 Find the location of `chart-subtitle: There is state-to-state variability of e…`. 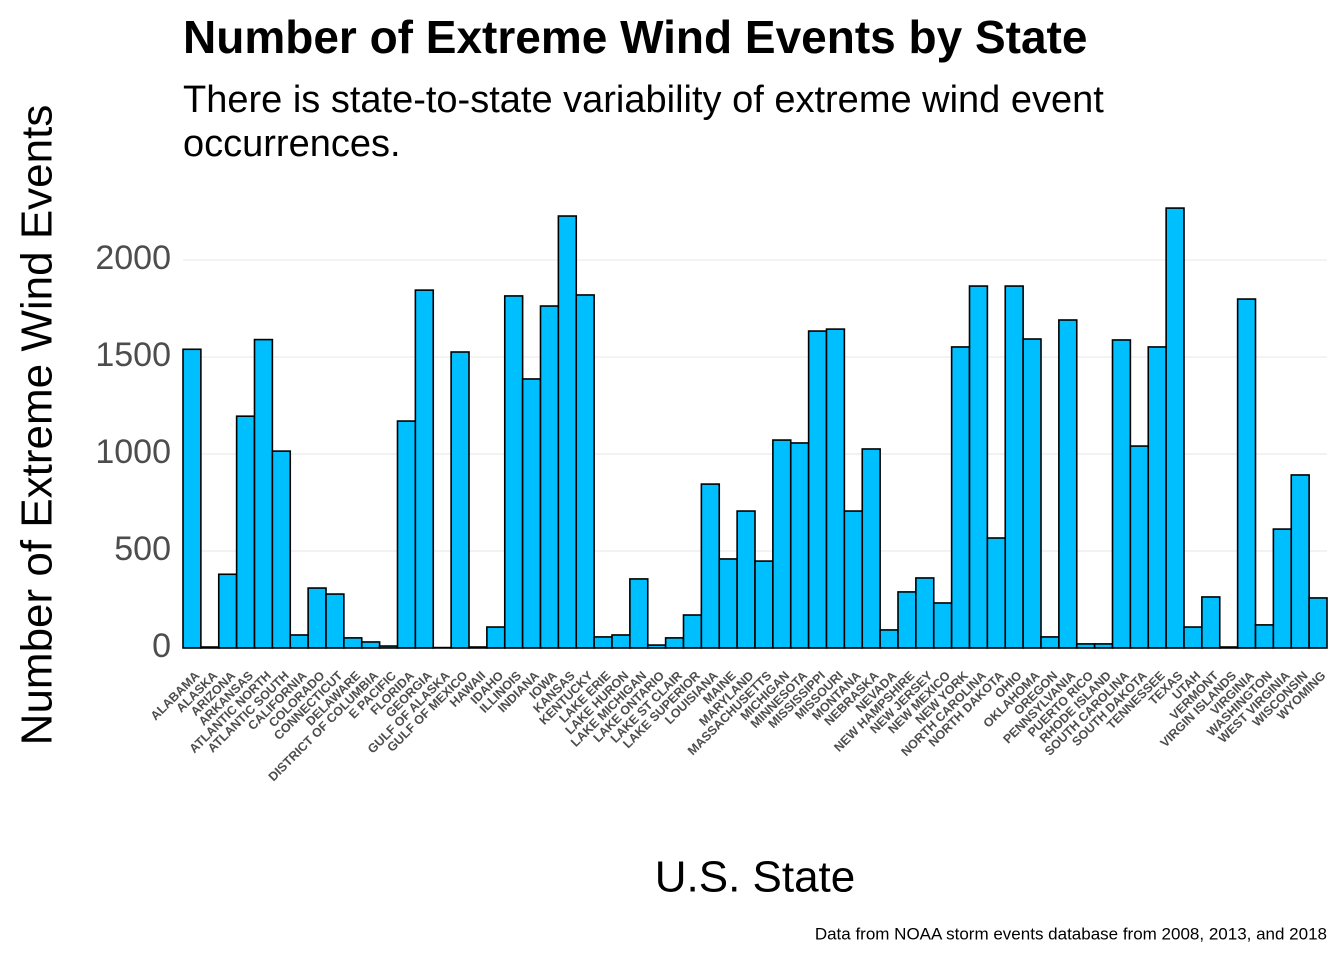

chart-subtitle: There is state-to-state variability of e… is located at coordinates (643, 122).